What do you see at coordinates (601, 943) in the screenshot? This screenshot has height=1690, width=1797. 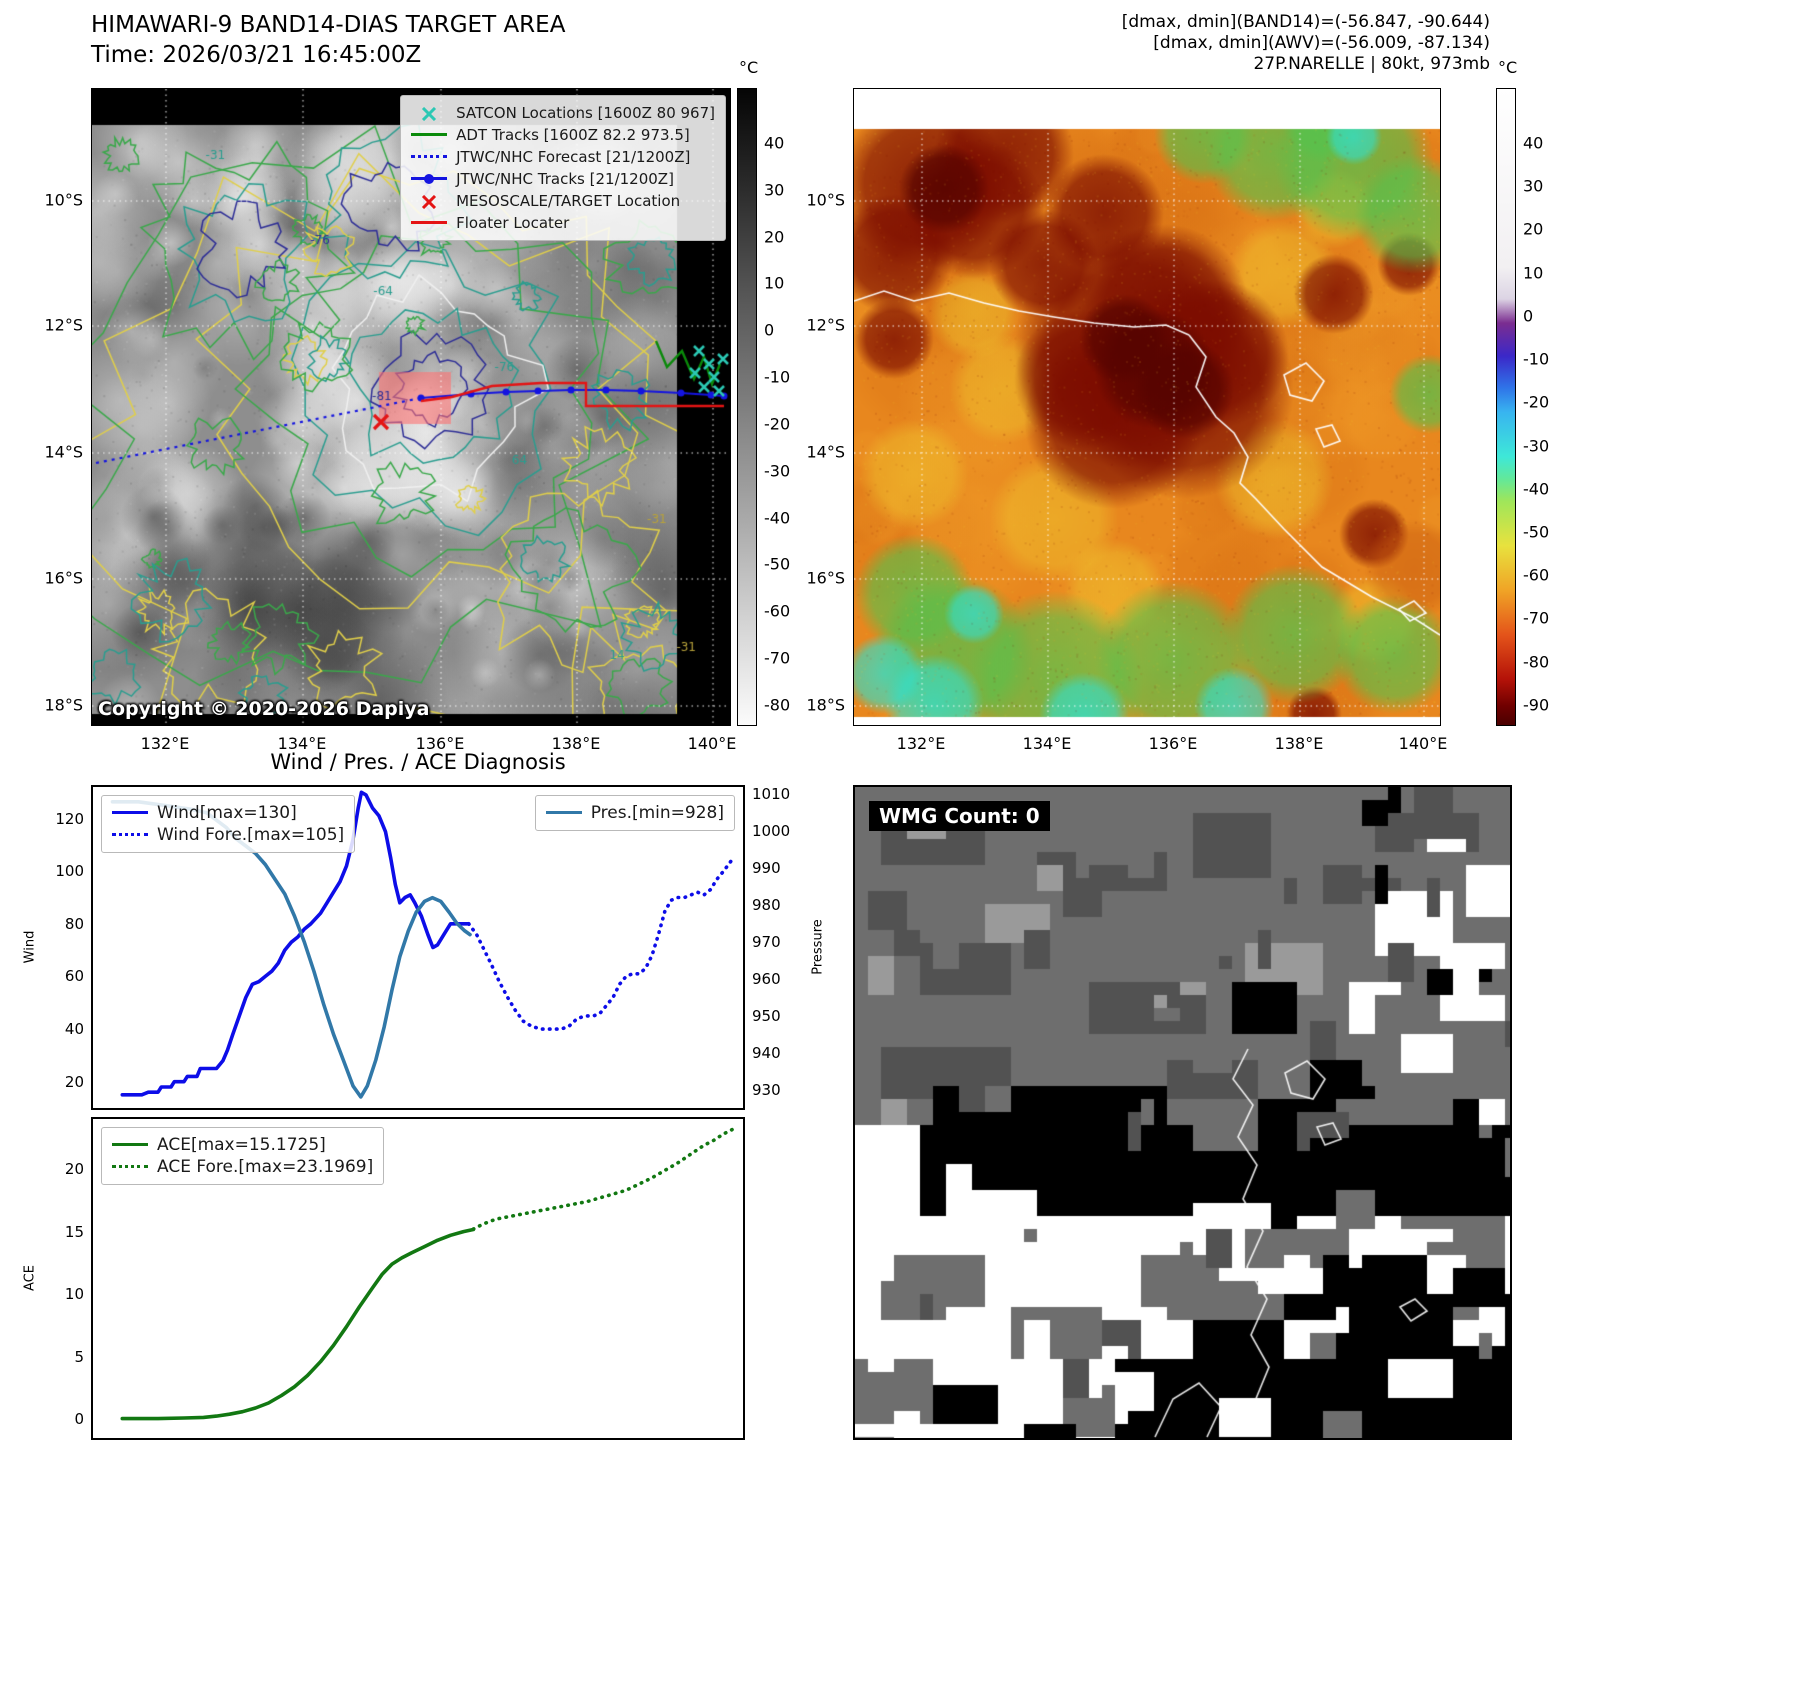 I see `series-Wind Fore.[max=105]` at bounding box center [601, 943].